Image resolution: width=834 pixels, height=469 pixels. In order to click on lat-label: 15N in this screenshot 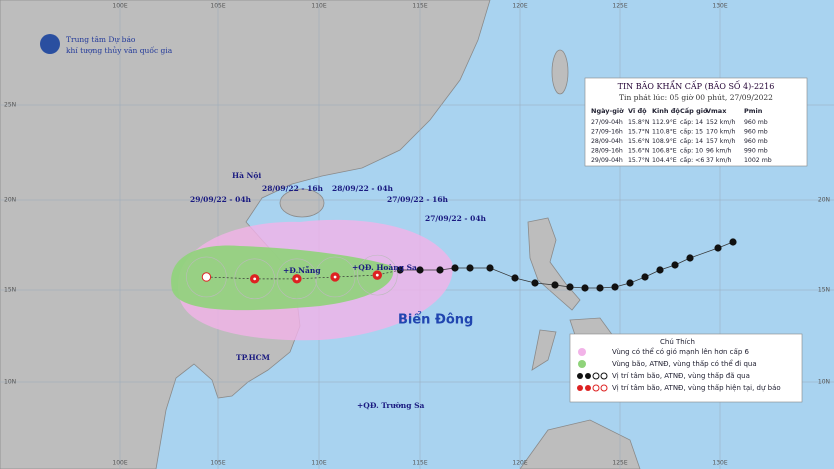, I will do `click(824, 290)`.